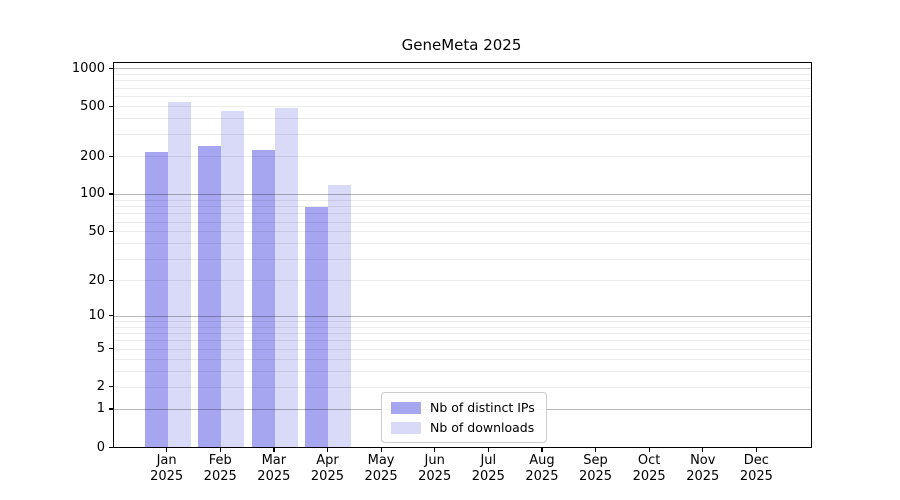  Describe the element at coordinates (220, 468) in the screenshot. I see `x-tick-label: Feb 2025` at that location.